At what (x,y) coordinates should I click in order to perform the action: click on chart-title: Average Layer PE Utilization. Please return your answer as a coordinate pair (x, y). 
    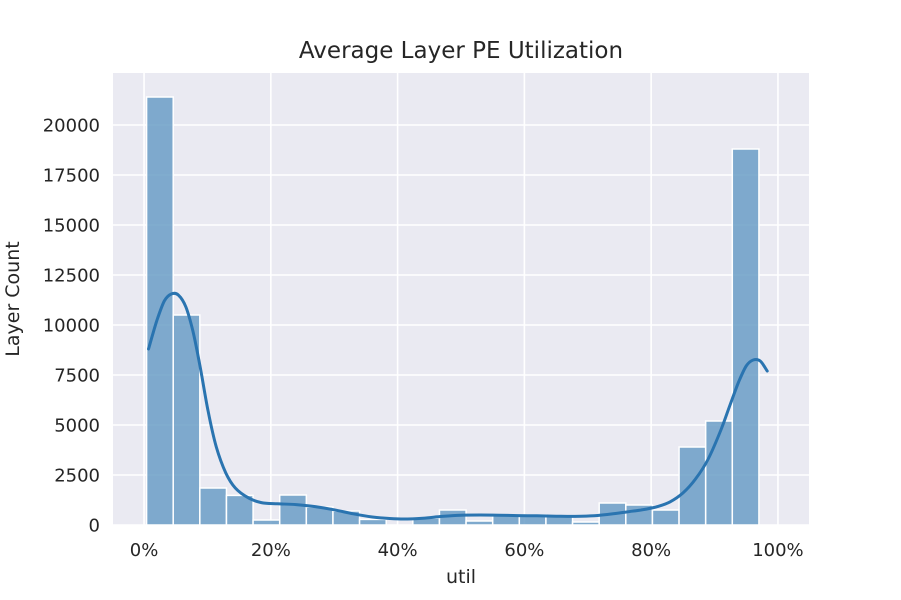
    Looking at the image, I should click on (461, 51).